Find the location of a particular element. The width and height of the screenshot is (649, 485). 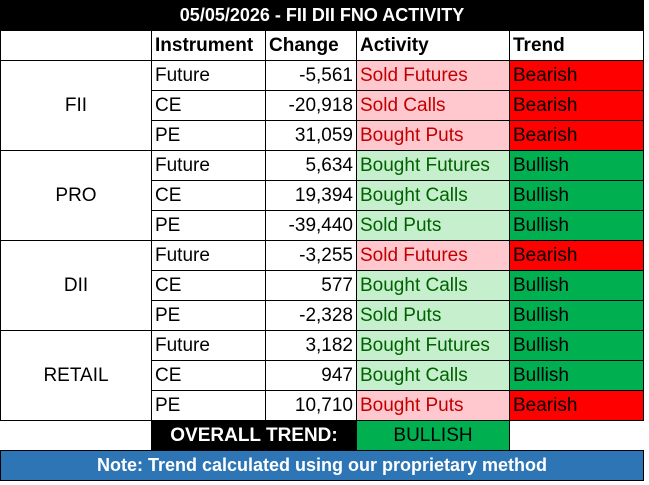

sheet-title: 05/05/2026 - FII DII FNO ACTIVITY is located at coordinates (322, 15).